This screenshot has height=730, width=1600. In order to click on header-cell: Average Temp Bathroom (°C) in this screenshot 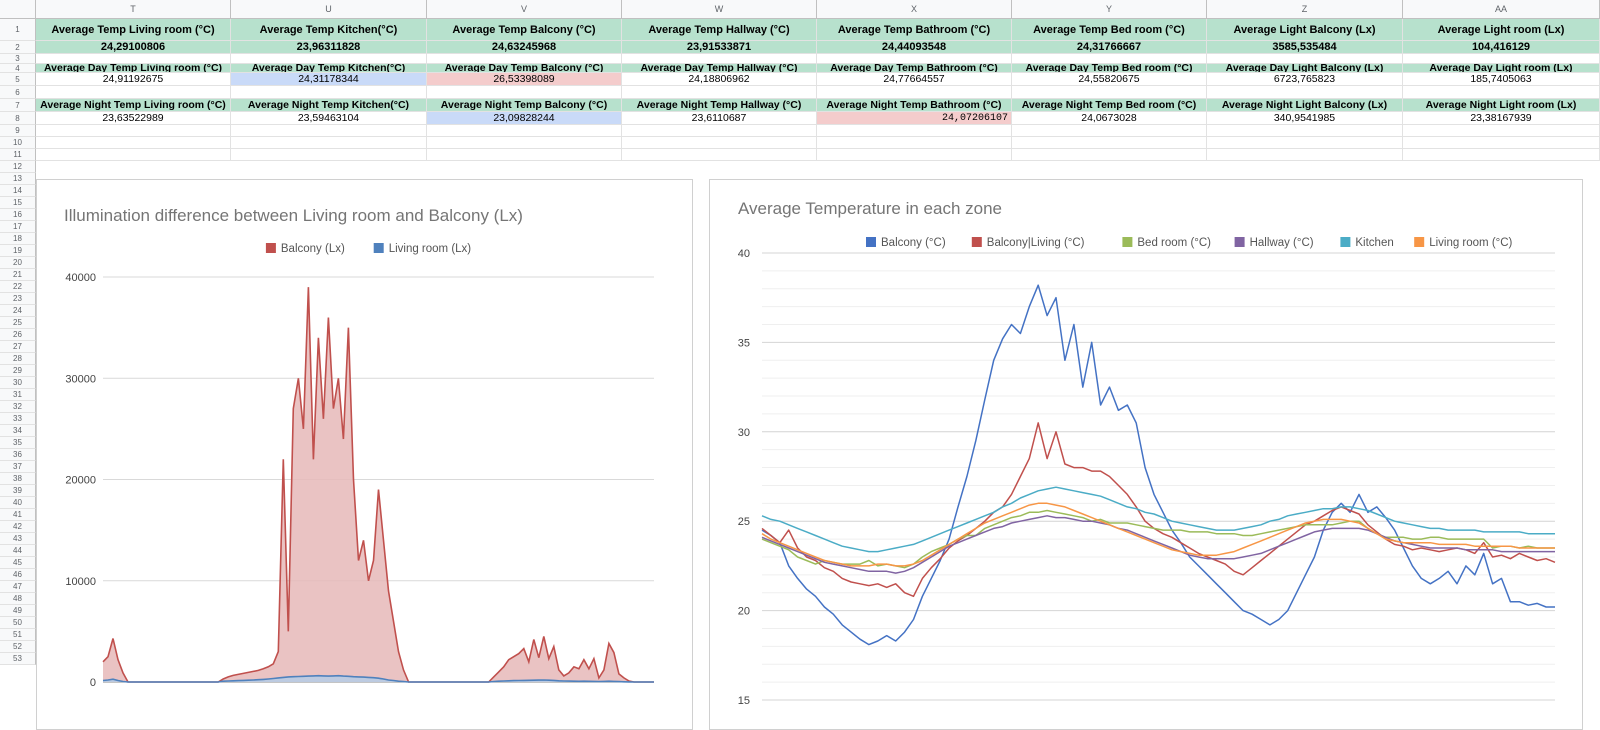, I will do `click(914, 30)`.